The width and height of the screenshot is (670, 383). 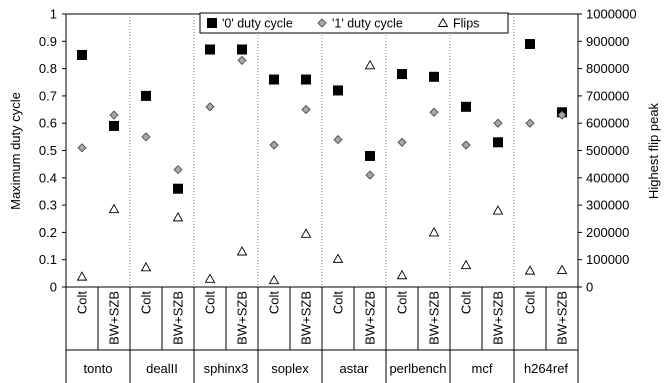 I want to click on point-flips-dealII-colt, so click(x=146, y=266).